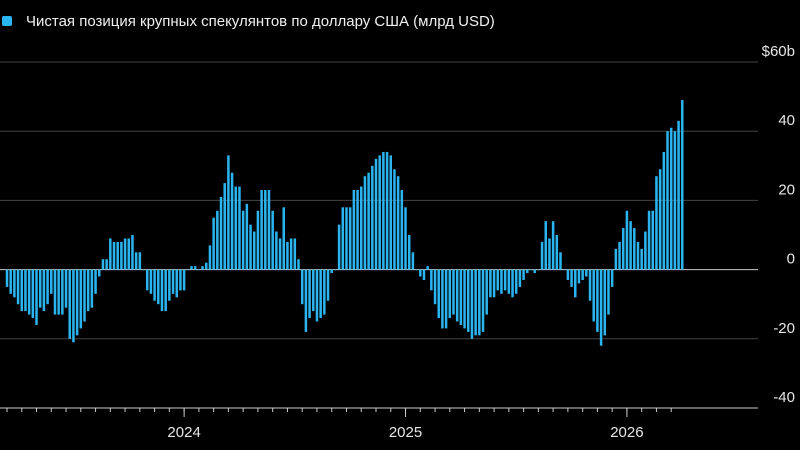 The width and height of the screenshot is (800, 450). Describe the element at coordinates (786, 189) in the screenshot. I see `y-tick-label: 20` at that location.